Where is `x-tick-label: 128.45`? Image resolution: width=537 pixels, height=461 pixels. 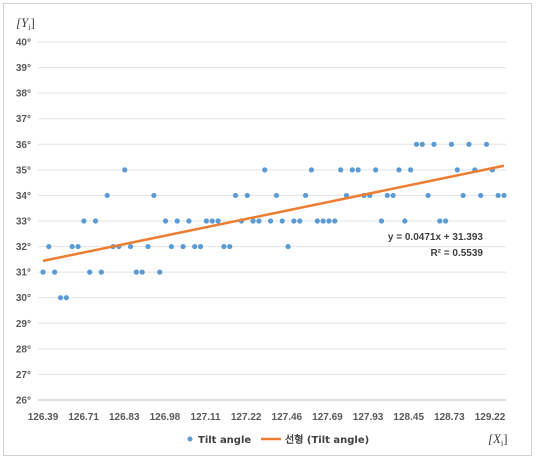
x-tick-label: 128.45 is located at coordinates (408, 417).